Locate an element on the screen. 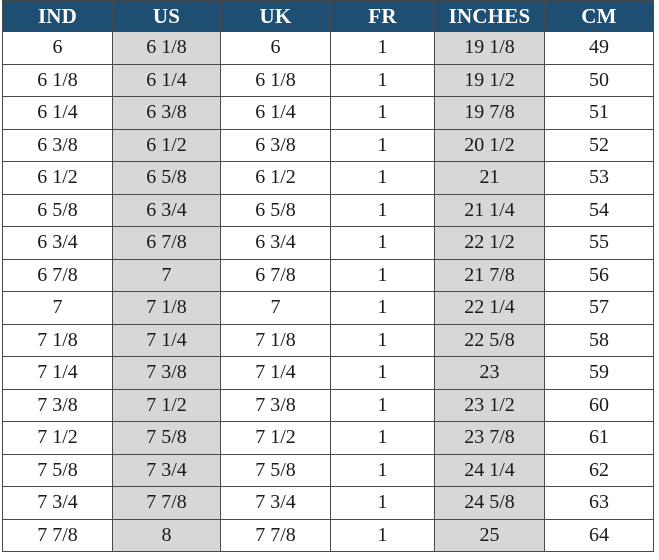  cell-ind: 7 5/8 is located at coordinates (57, 470).